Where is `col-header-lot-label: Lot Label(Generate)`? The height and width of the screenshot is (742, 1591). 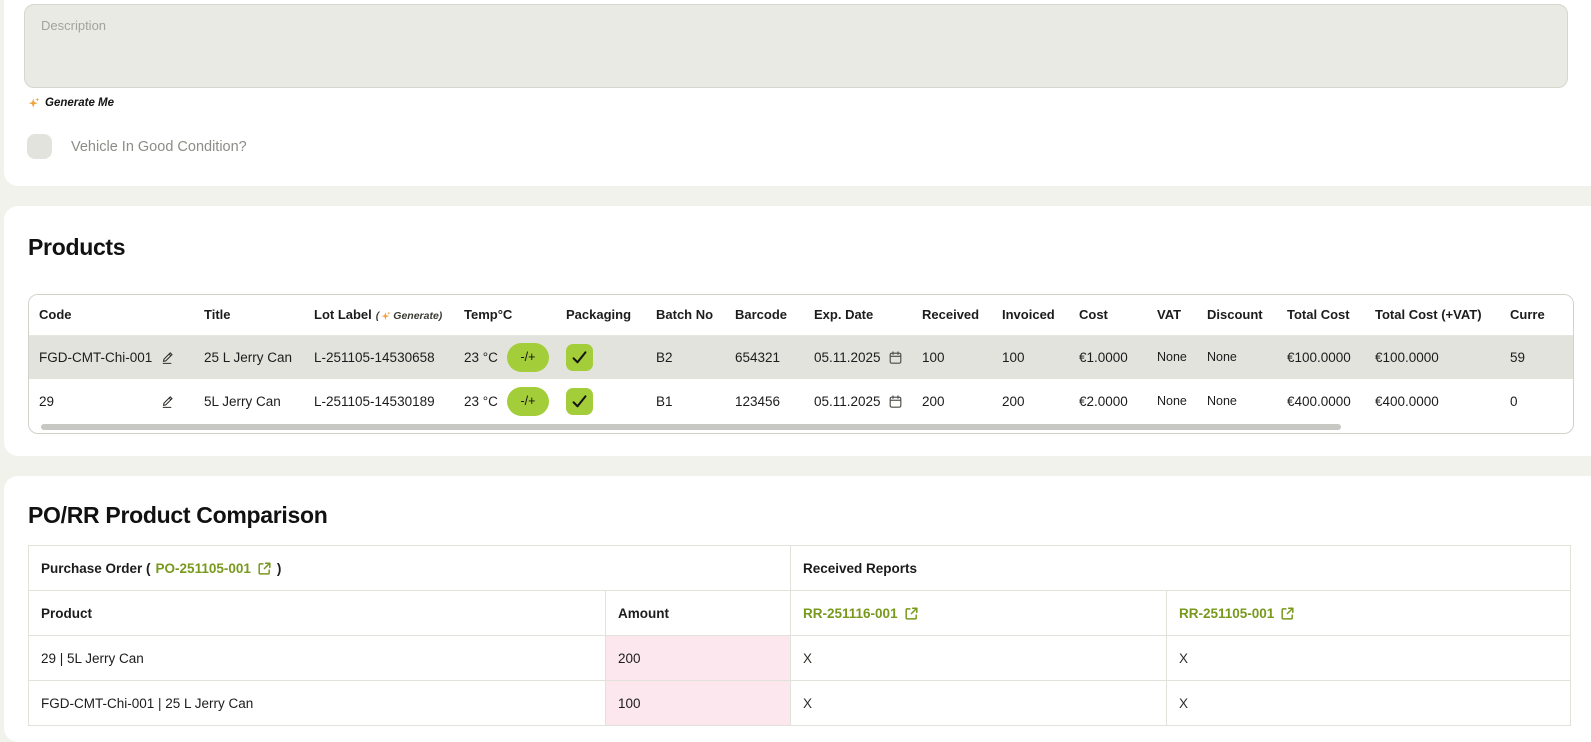
col-header-lot-label: Lot Label(Generate) is located at coordinates (379, 315).